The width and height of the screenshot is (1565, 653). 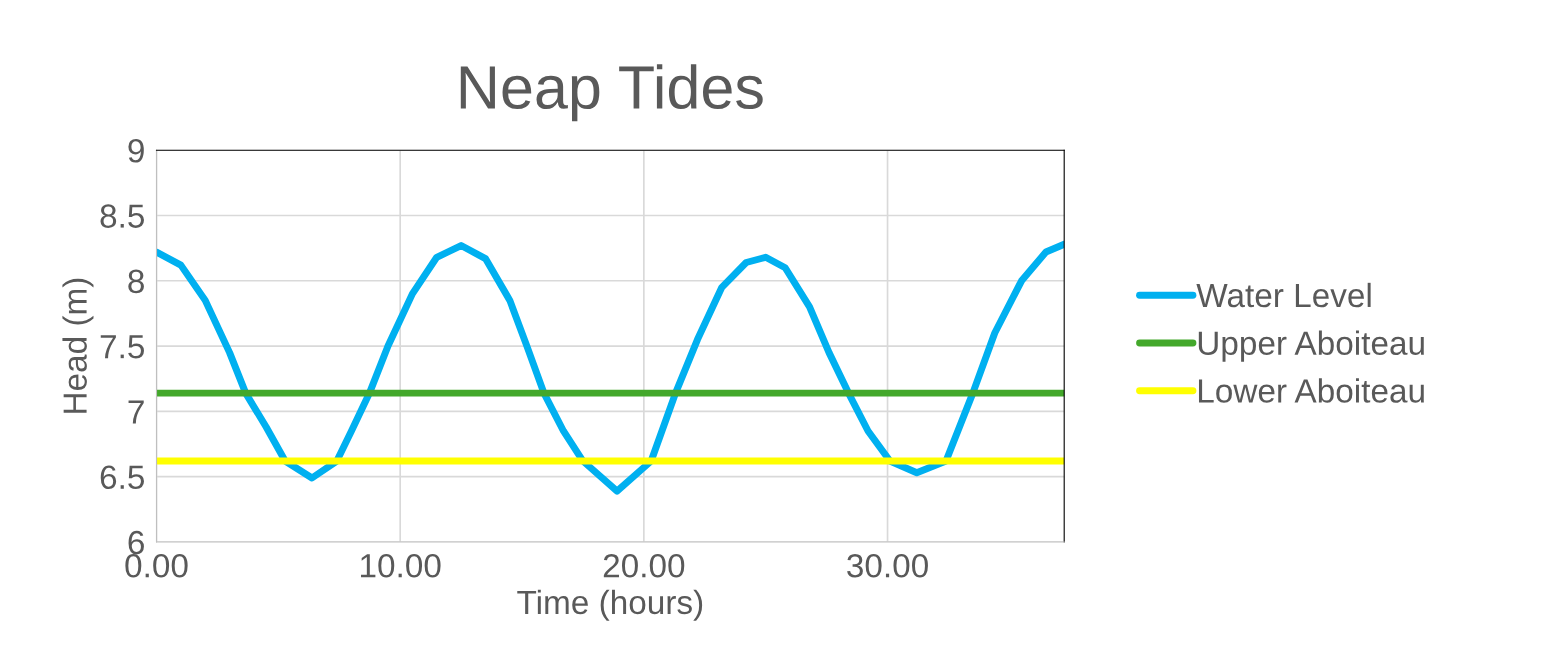 What do you see at coordinates (122, 216) in the screenshot?
I see `y-tick-label: 8.5` at bounding box center [122, 216].